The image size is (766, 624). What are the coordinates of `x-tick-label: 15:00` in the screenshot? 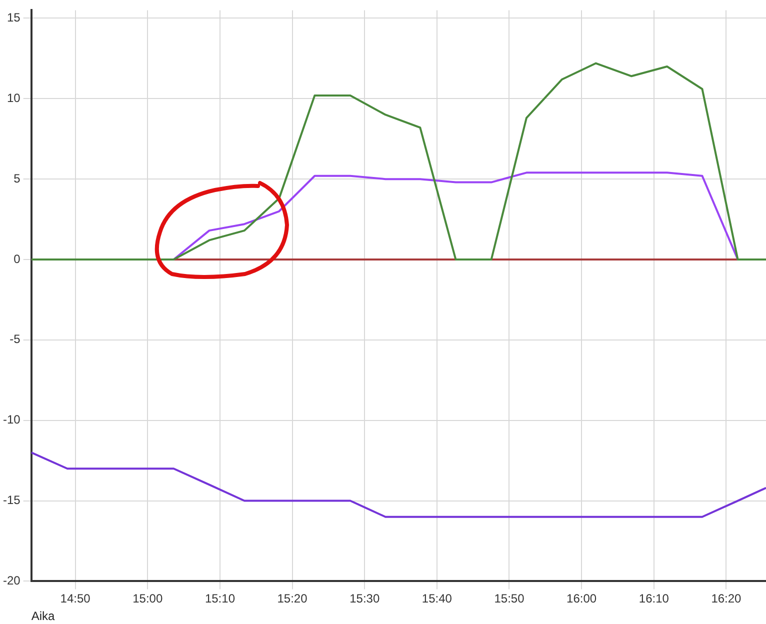 It's located at (147, 599).